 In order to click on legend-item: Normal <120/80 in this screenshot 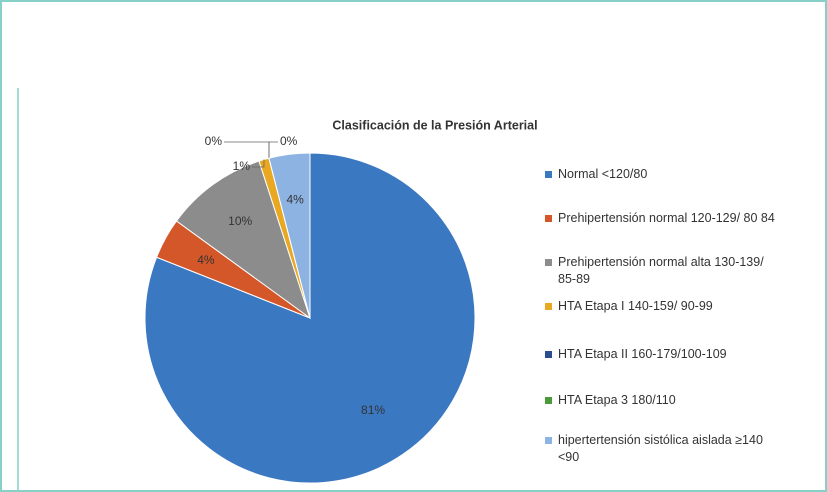, I will do `click(660, 174)`.